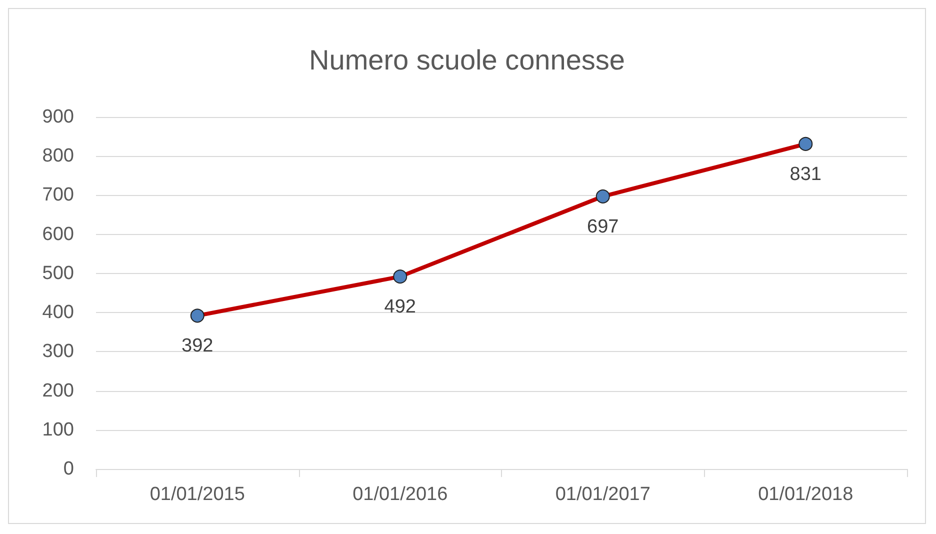 Image resolution: width=936 pixels, height=534 pixels. I want to click on y-tick-label: 0, so click(68, 469).